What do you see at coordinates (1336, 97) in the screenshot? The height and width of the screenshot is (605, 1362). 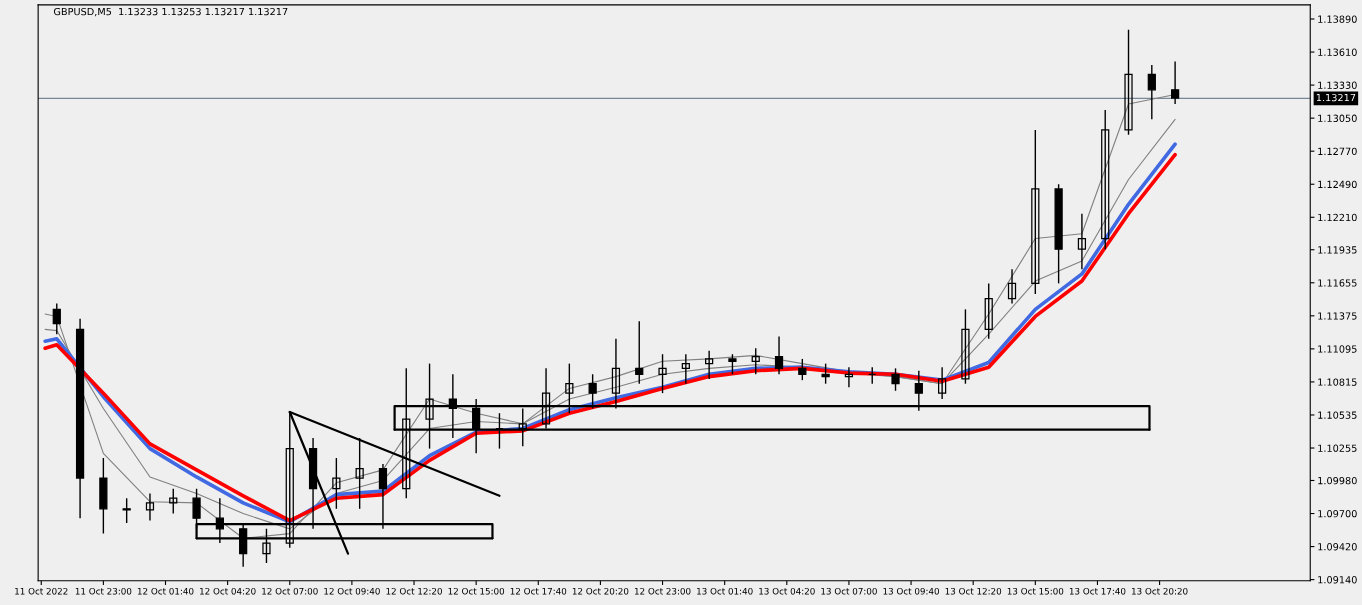 I see `ref-line-label: 1.13217` at bounding box center [1336, 97].